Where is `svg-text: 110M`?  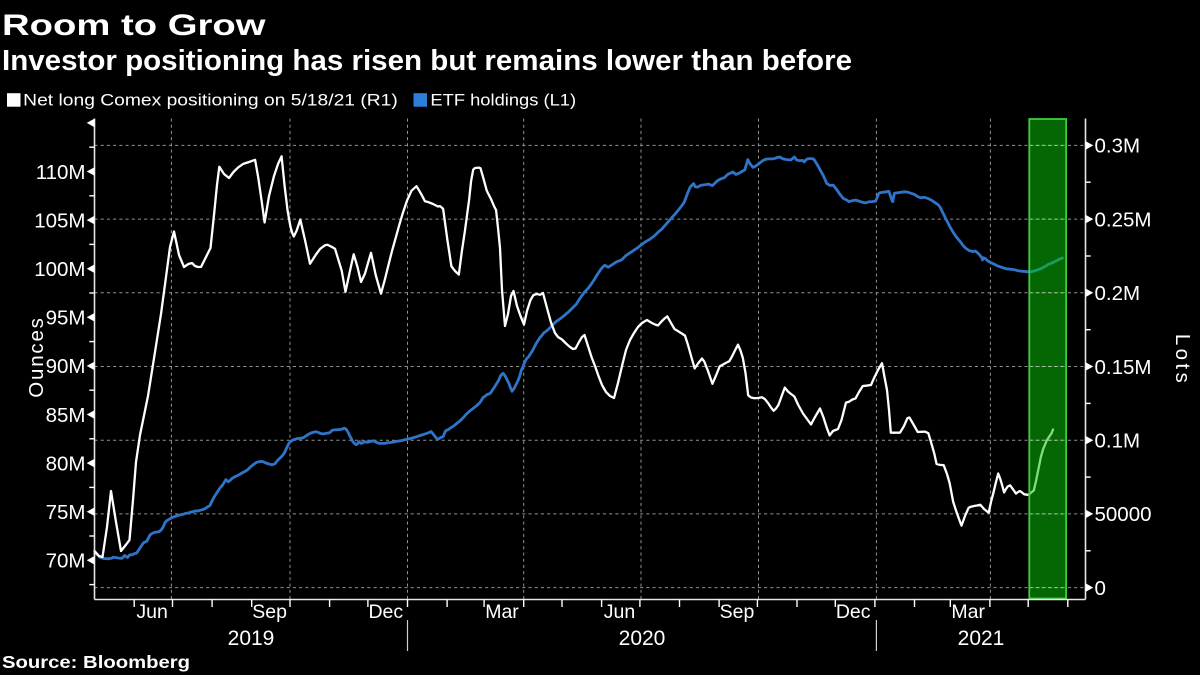 svg-text: 110M is located at coordinates (61, 172).